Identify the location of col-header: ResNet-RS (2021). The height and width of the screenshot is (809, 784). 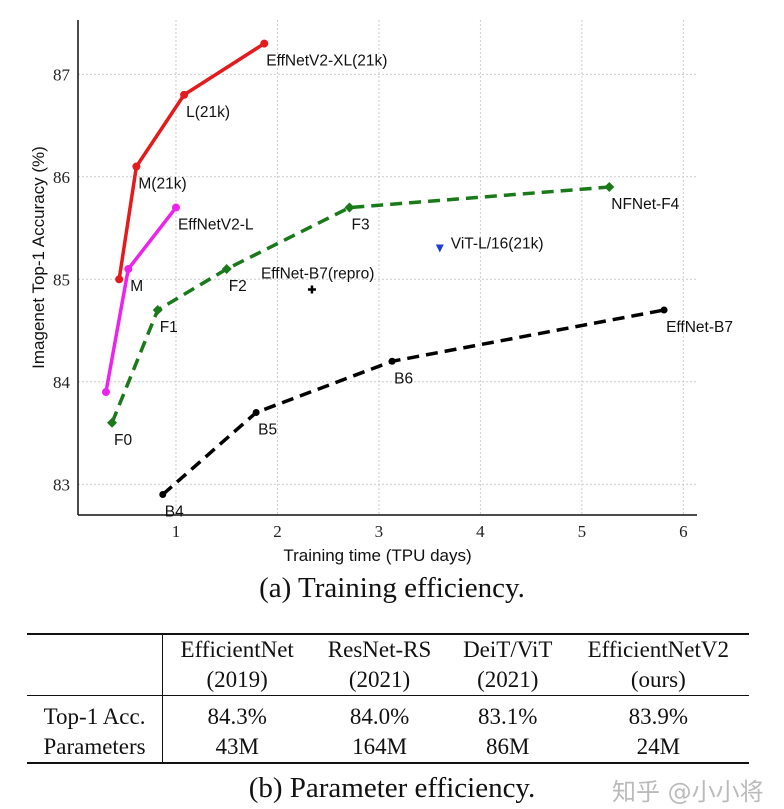
(379, 664).